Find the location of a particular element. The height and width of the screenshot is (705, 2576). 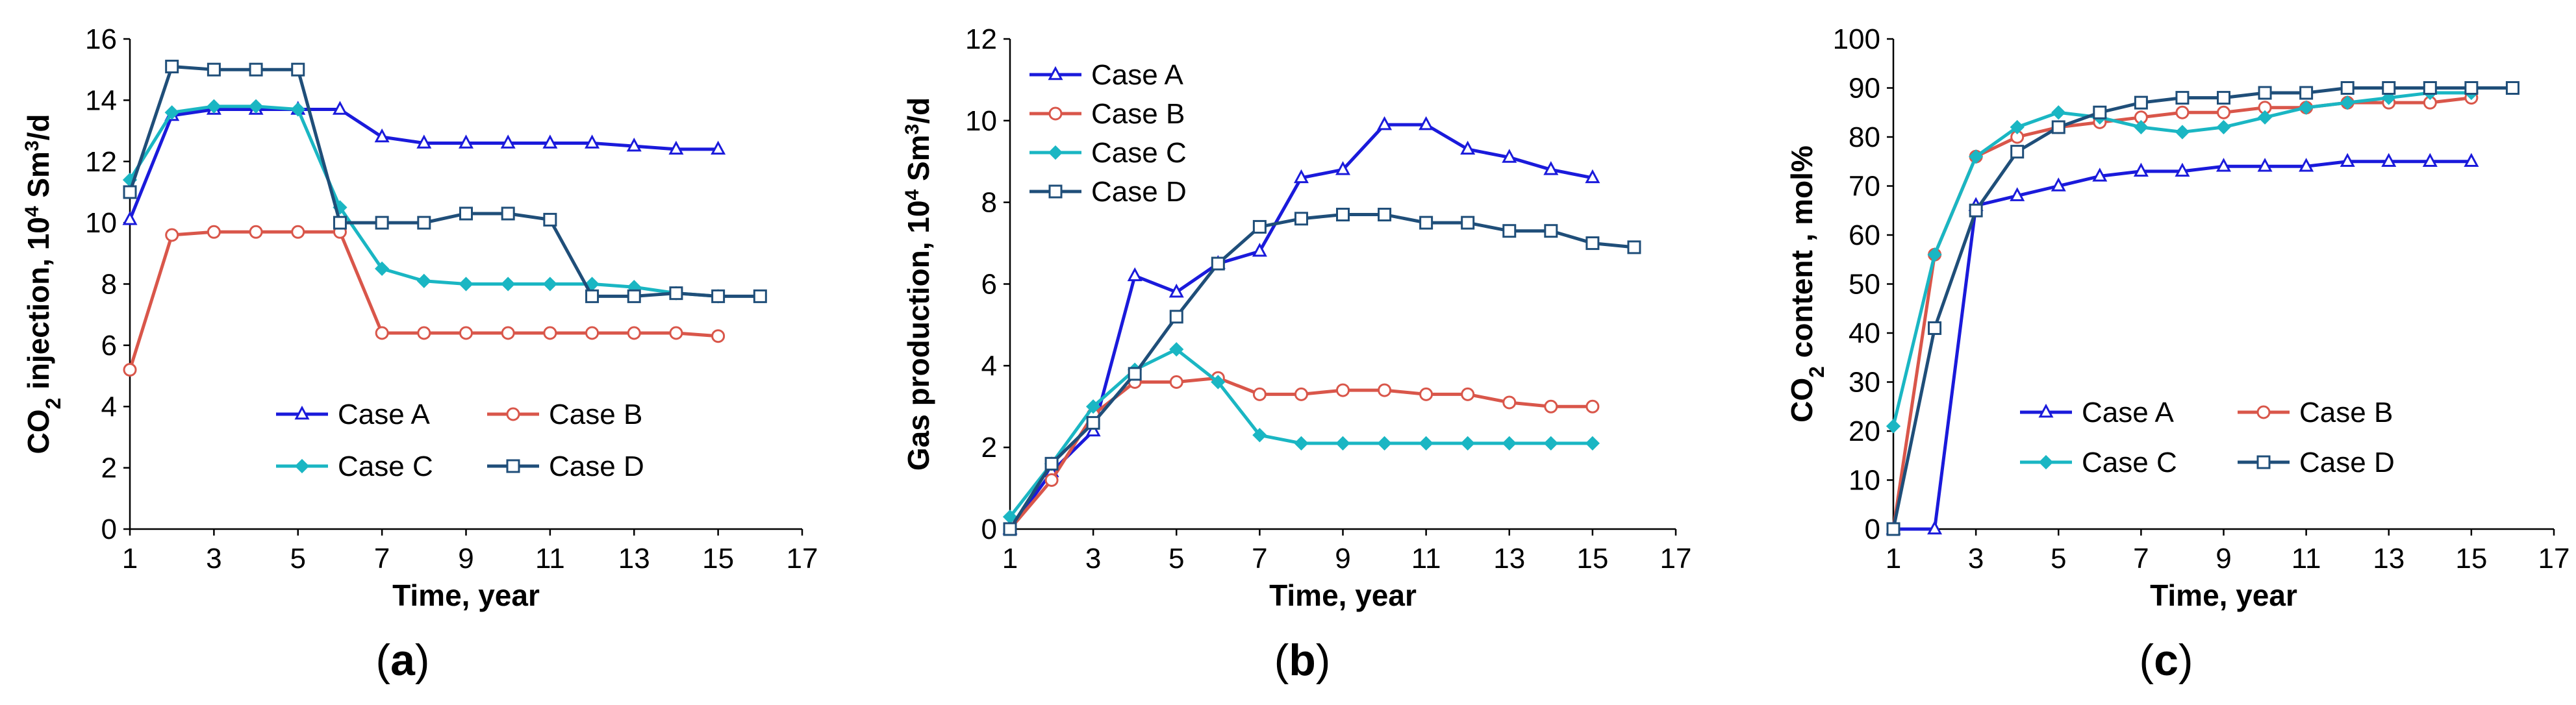

y-axis-title-part: 3 is located at coordinates (32, 145).